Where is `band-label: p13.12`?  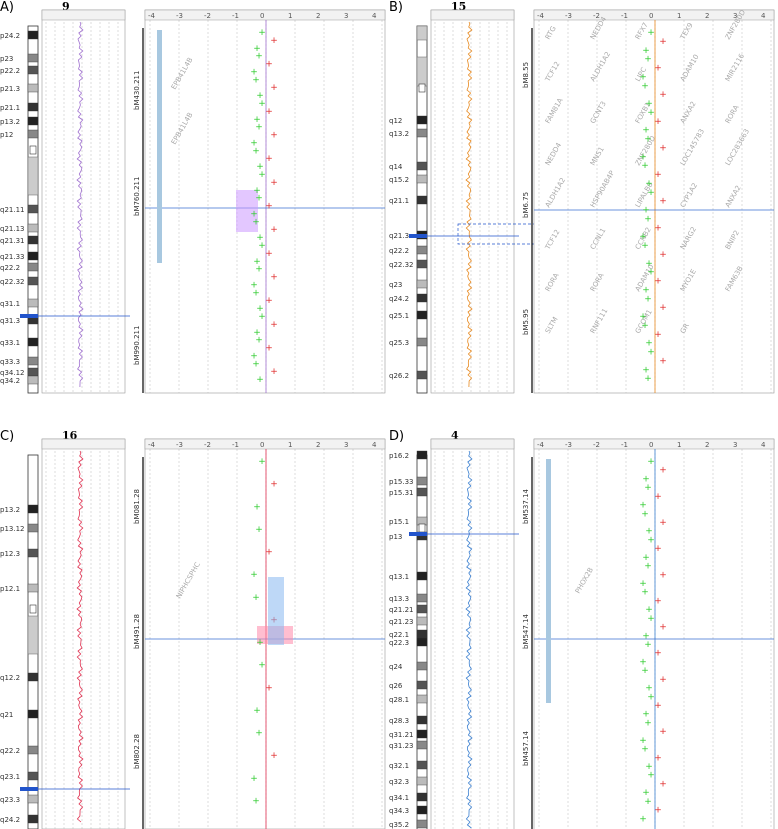 band-label: p13.12 is located at coordinates (12, 529).